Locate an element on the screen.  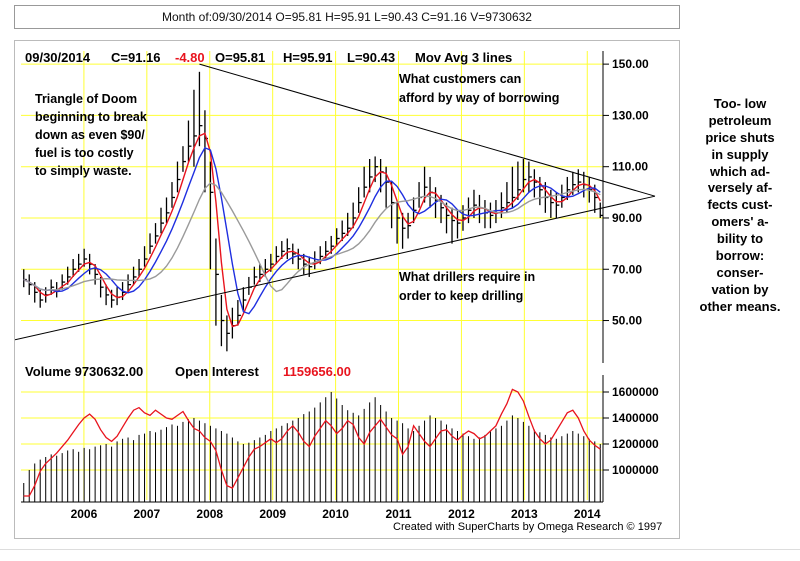
price-open: O=95.81 is located at coordinates (240, 57).